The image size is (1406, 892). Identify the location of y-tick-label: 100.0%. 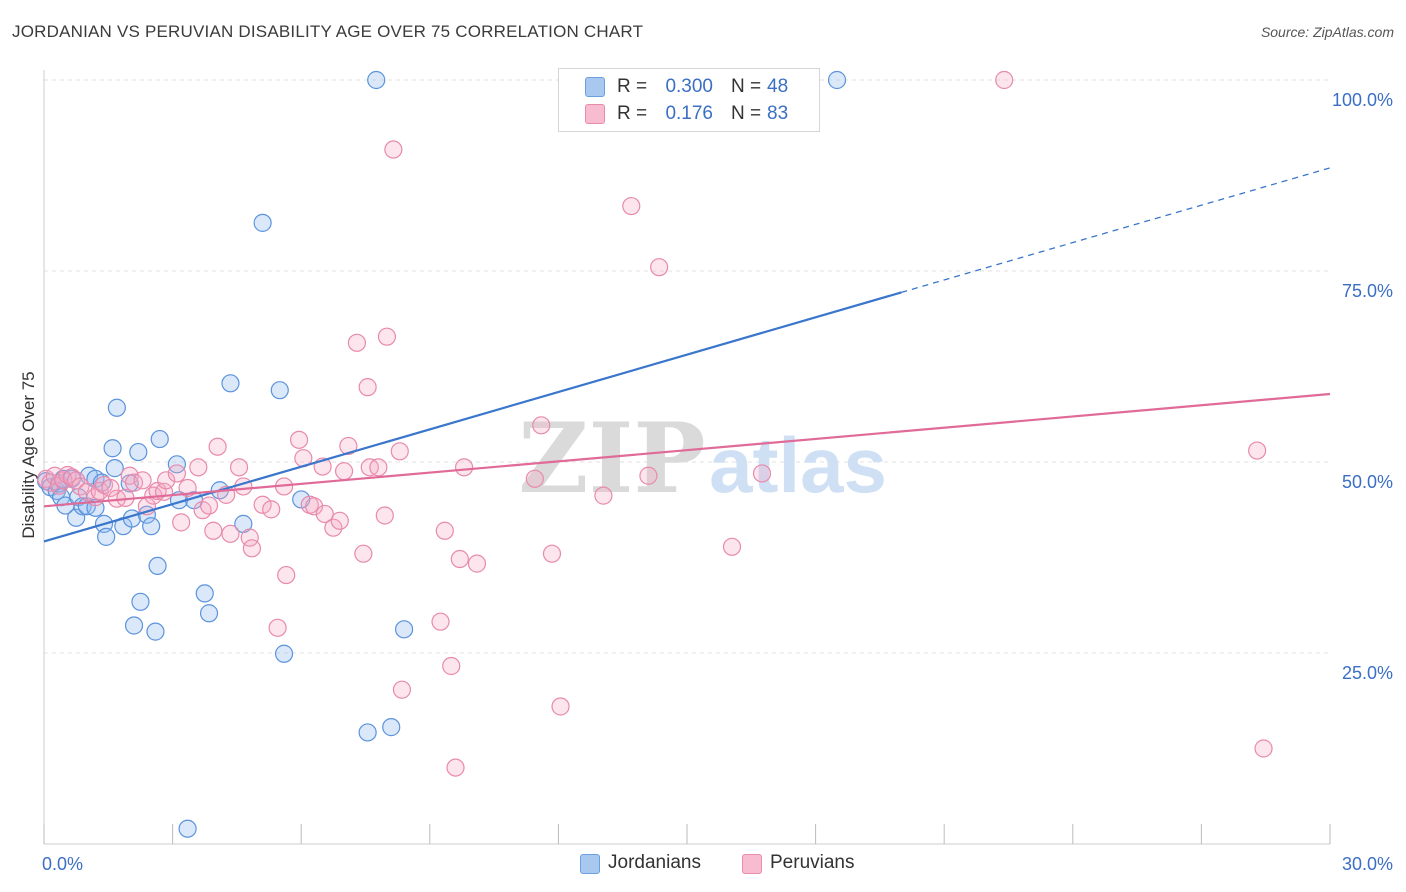
(1362, 100).